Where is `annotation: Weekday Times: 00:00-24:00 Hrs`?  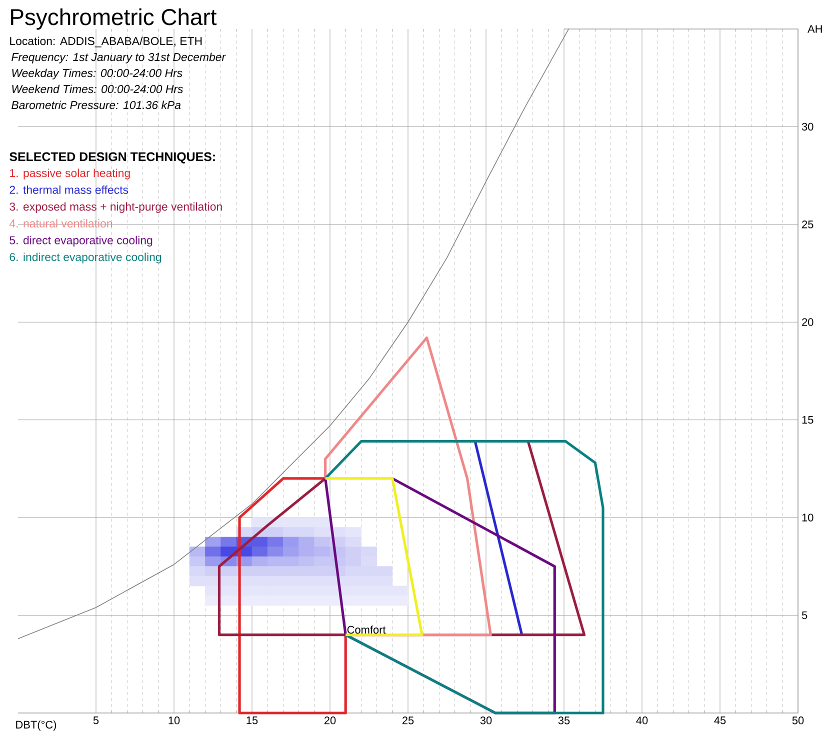
annotation: Weekday Times: 00:00-24:00 Hrs is located at coordinates (97, 74).